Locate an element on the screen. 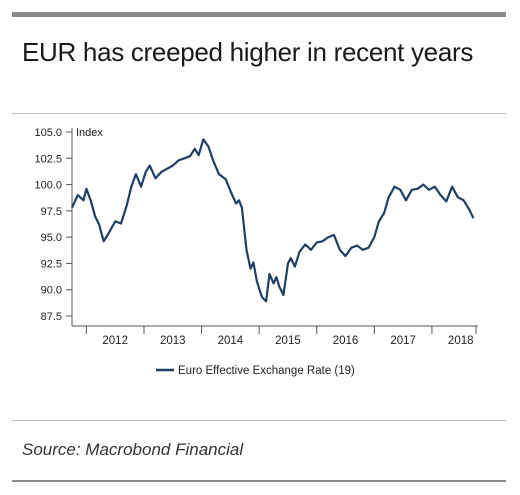 The image size is (520, 495). y-tick-label: 97.5 is located at coordinates (51, 212).